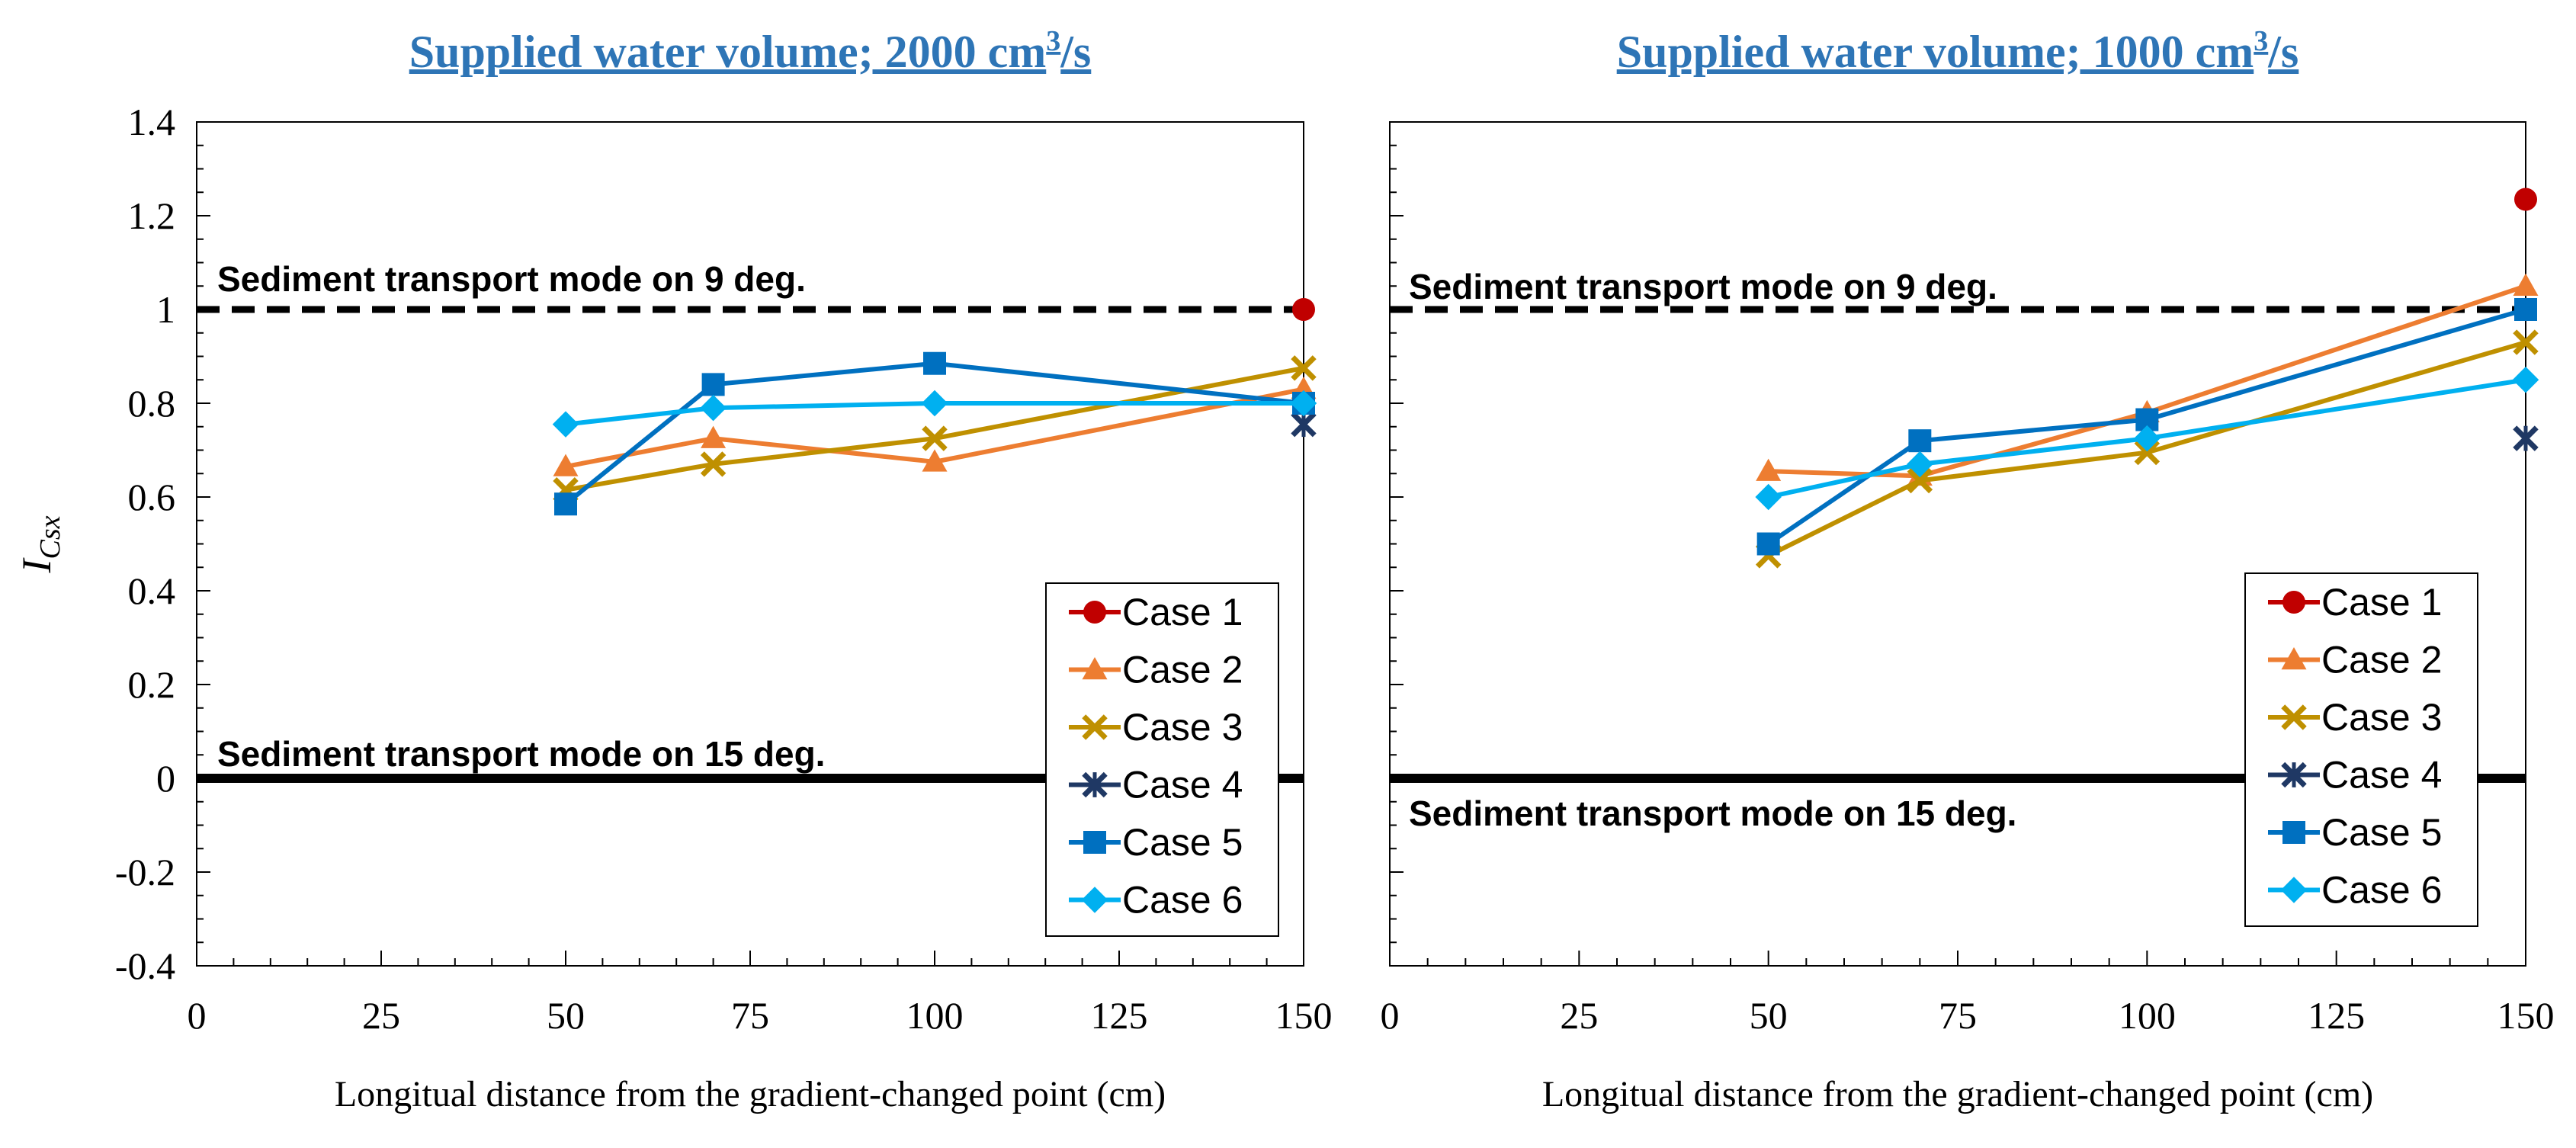  What do you see at coordinates (145, 872) in the screenshot?
I see `y-tick-label: -0.2` at bounding box center [145, 872].